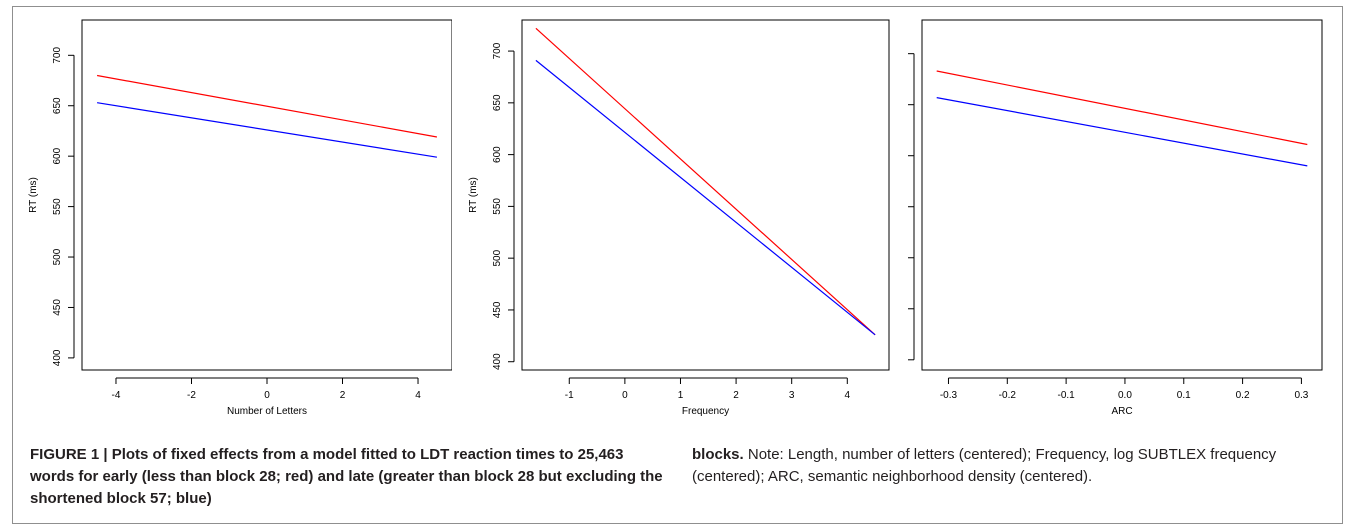  Describe the element at coordinates (1121, 411) in the screenshot. I see `x-axis-title: ARC` at that location.